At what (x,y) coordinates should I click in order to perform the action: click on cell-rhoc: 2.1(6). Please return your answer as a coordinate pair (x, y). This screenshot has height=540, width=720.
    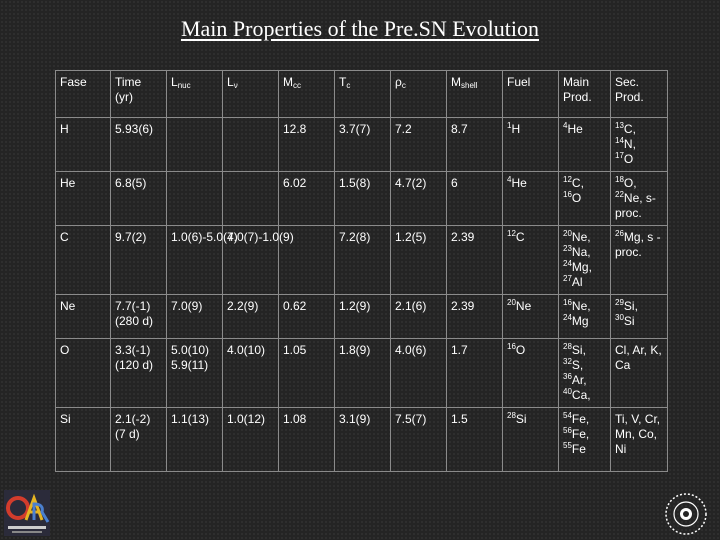
    Looking at the image, I should click on (418, 316).